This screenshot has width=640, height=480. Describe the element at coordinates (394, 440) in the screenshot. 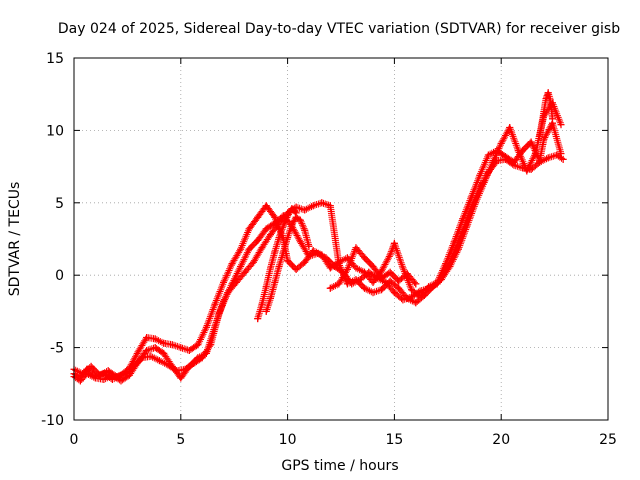

I see `x-tick-label: 15` at that location.